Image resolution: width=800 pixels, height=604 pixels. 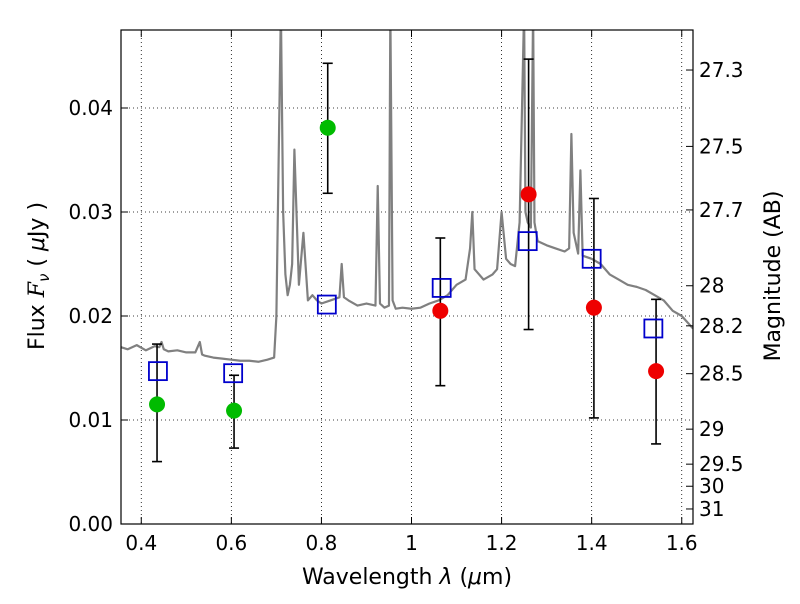 What do you see at coordinates (39, 276) in the screenshot?
I see `y-axis-label: Flux Fν ( μJy )` at bounding box center [39, 276].